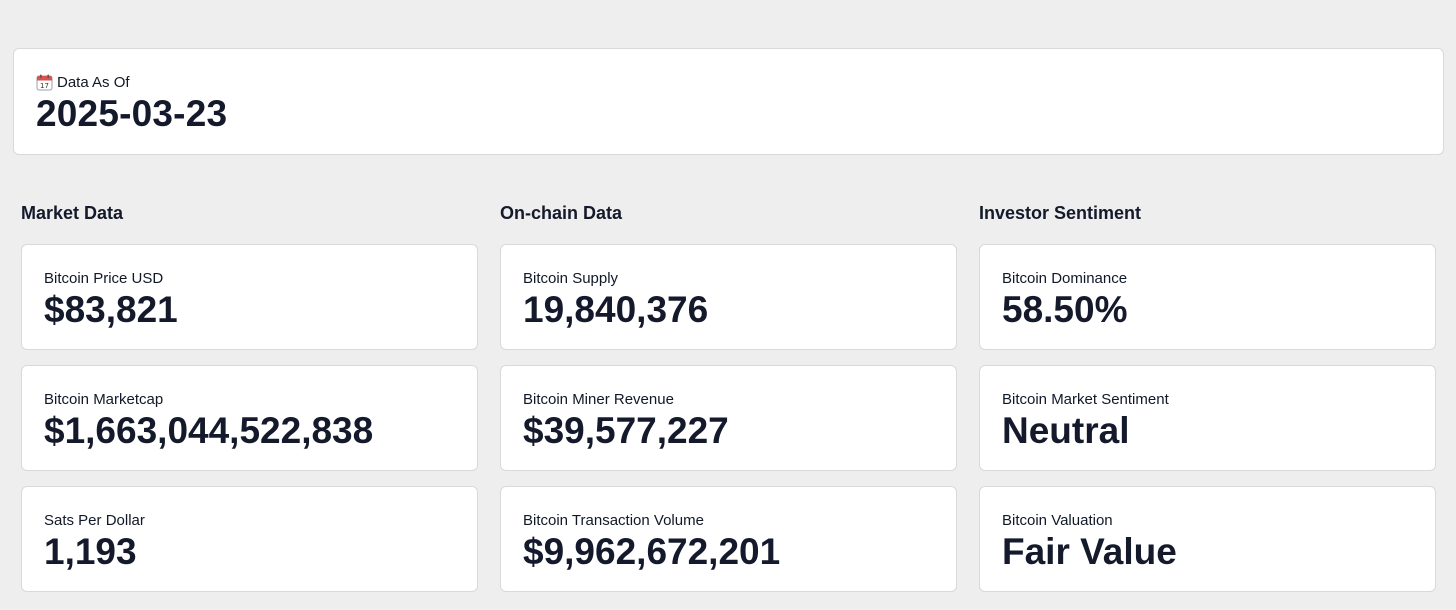  Describe the element at coordinates (1065, 278) in the screenshot. I see `metric-label: Bitcoin Dominance` at that location.